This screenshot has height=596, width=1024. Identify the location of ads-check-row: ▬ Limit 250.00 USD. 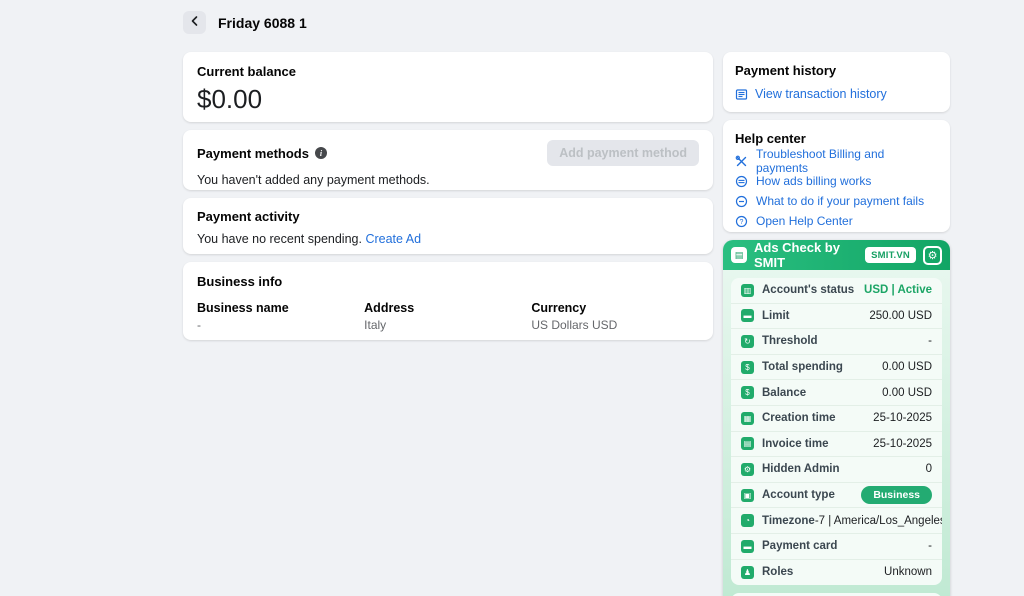
(836, 317).